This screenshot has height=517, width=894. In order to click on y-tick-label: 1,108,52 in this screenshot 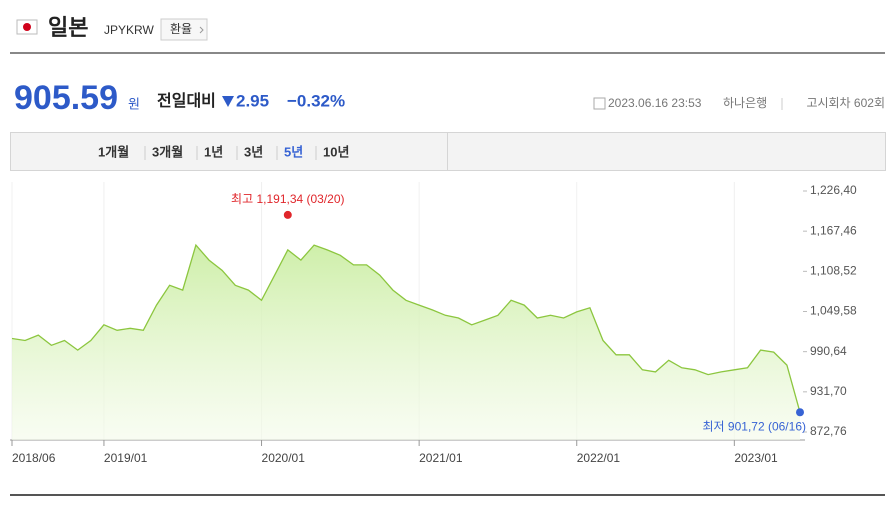, I will do `click(833, 271)`.